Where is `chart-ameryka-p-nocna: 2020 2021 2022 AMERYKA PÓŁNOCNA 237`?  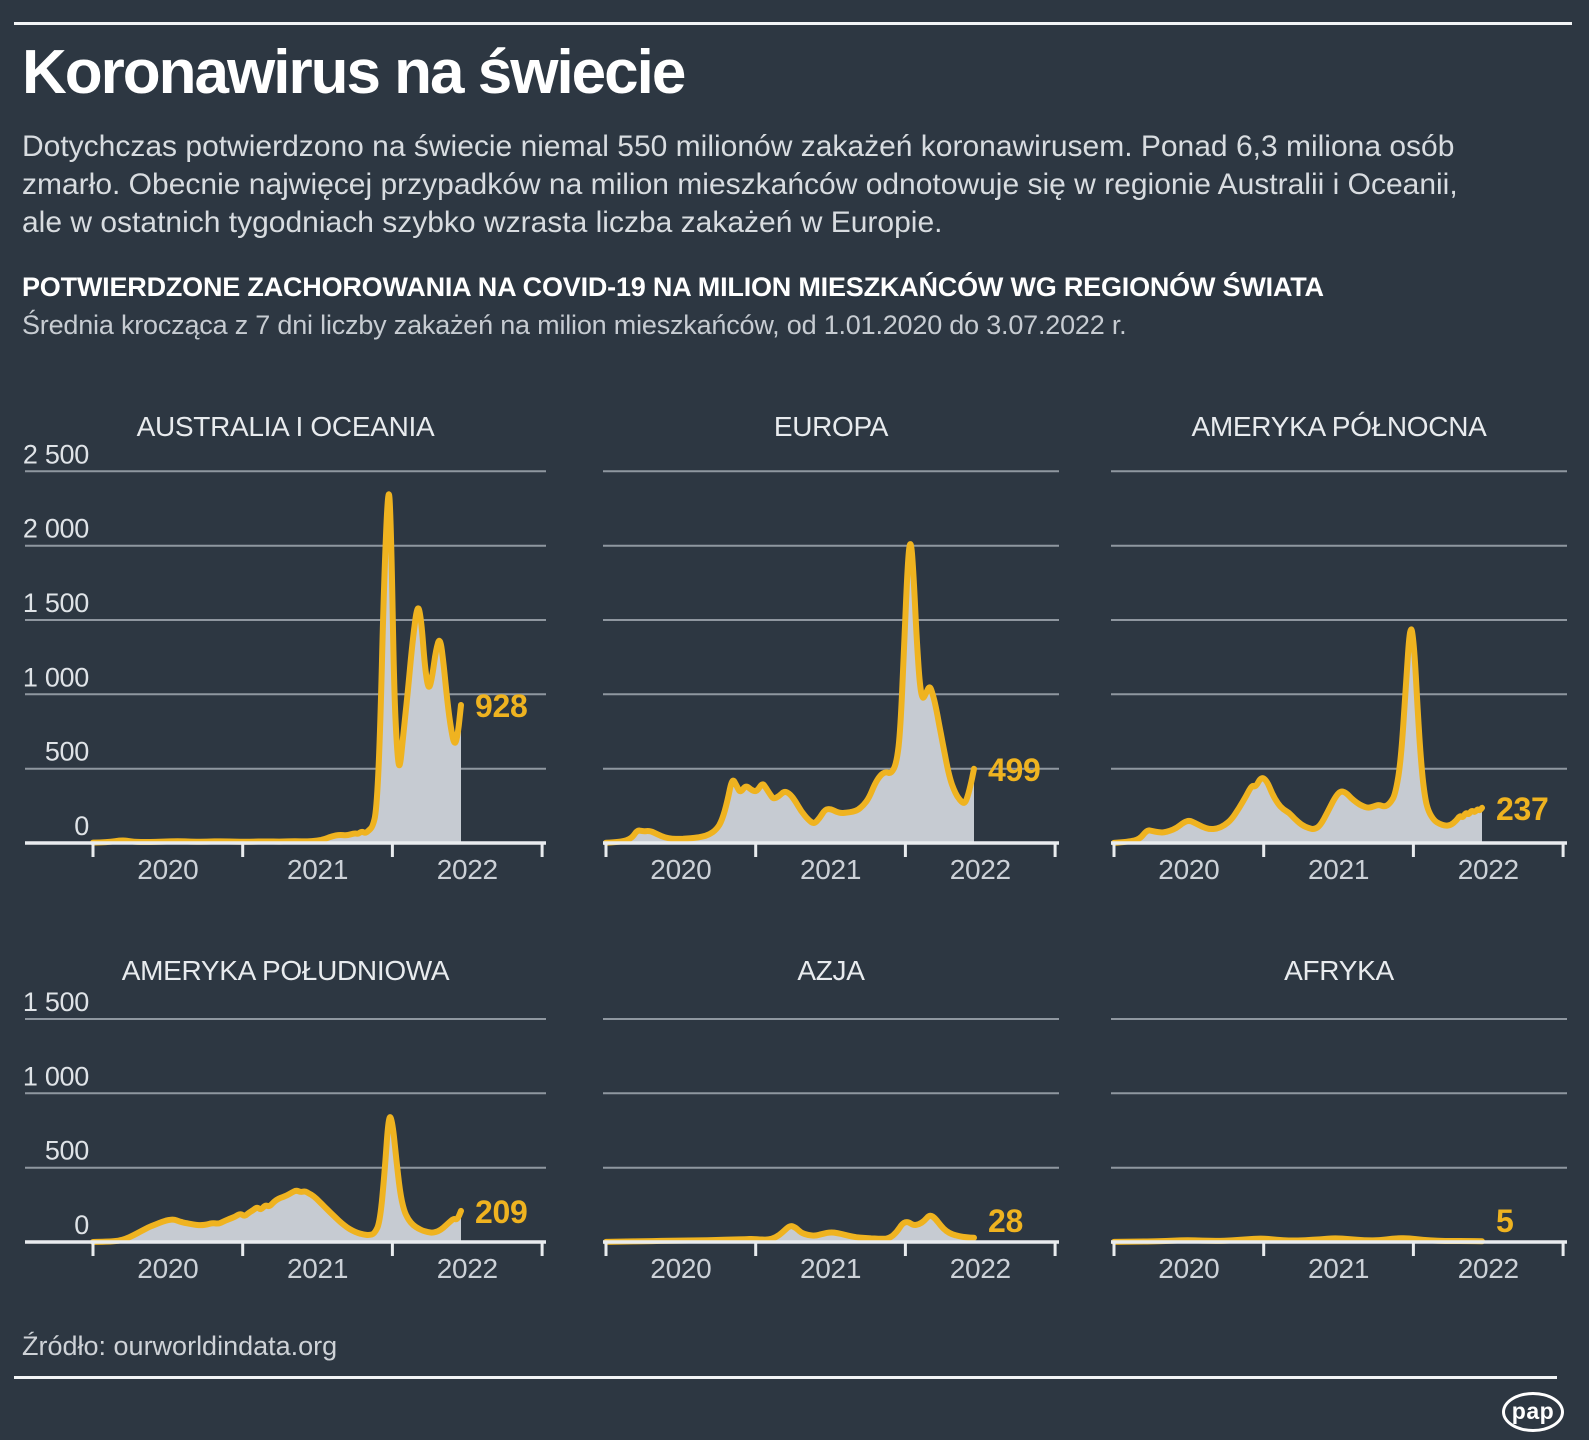 chart-ameryka-p-nocna: 2020 2021 2022 AMERYKA PÓŁNOCNA 237 is located at coordinates (1339, 648).